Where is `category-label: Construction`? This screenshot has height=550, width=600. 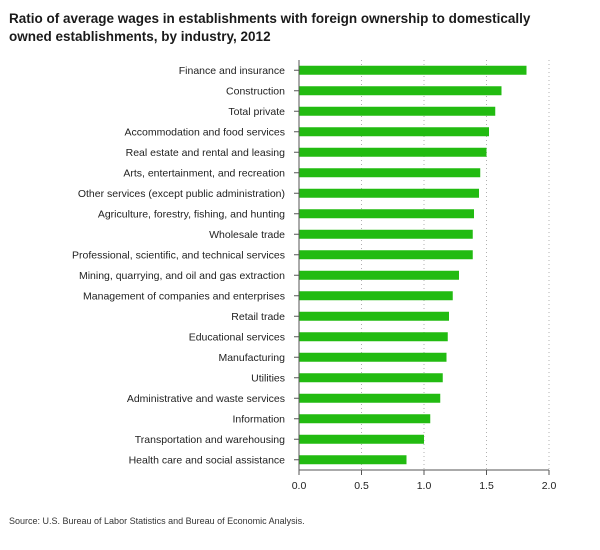
category-label: Construction is located at coordinates (255, 92).